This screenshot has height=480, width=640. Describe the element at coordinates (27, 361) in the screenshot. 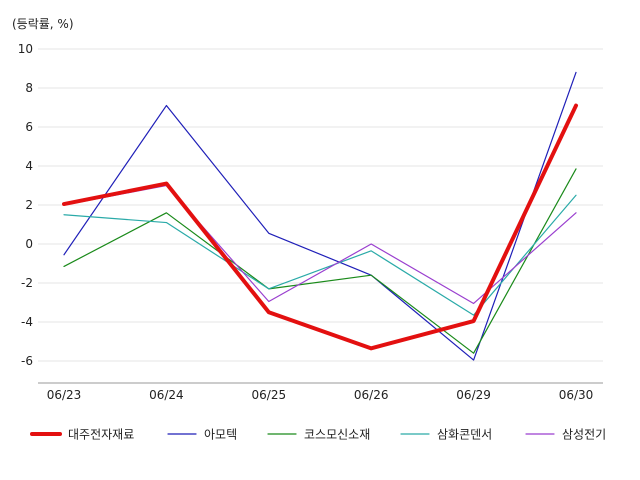

I see `y-tick-label: -6` at that location.